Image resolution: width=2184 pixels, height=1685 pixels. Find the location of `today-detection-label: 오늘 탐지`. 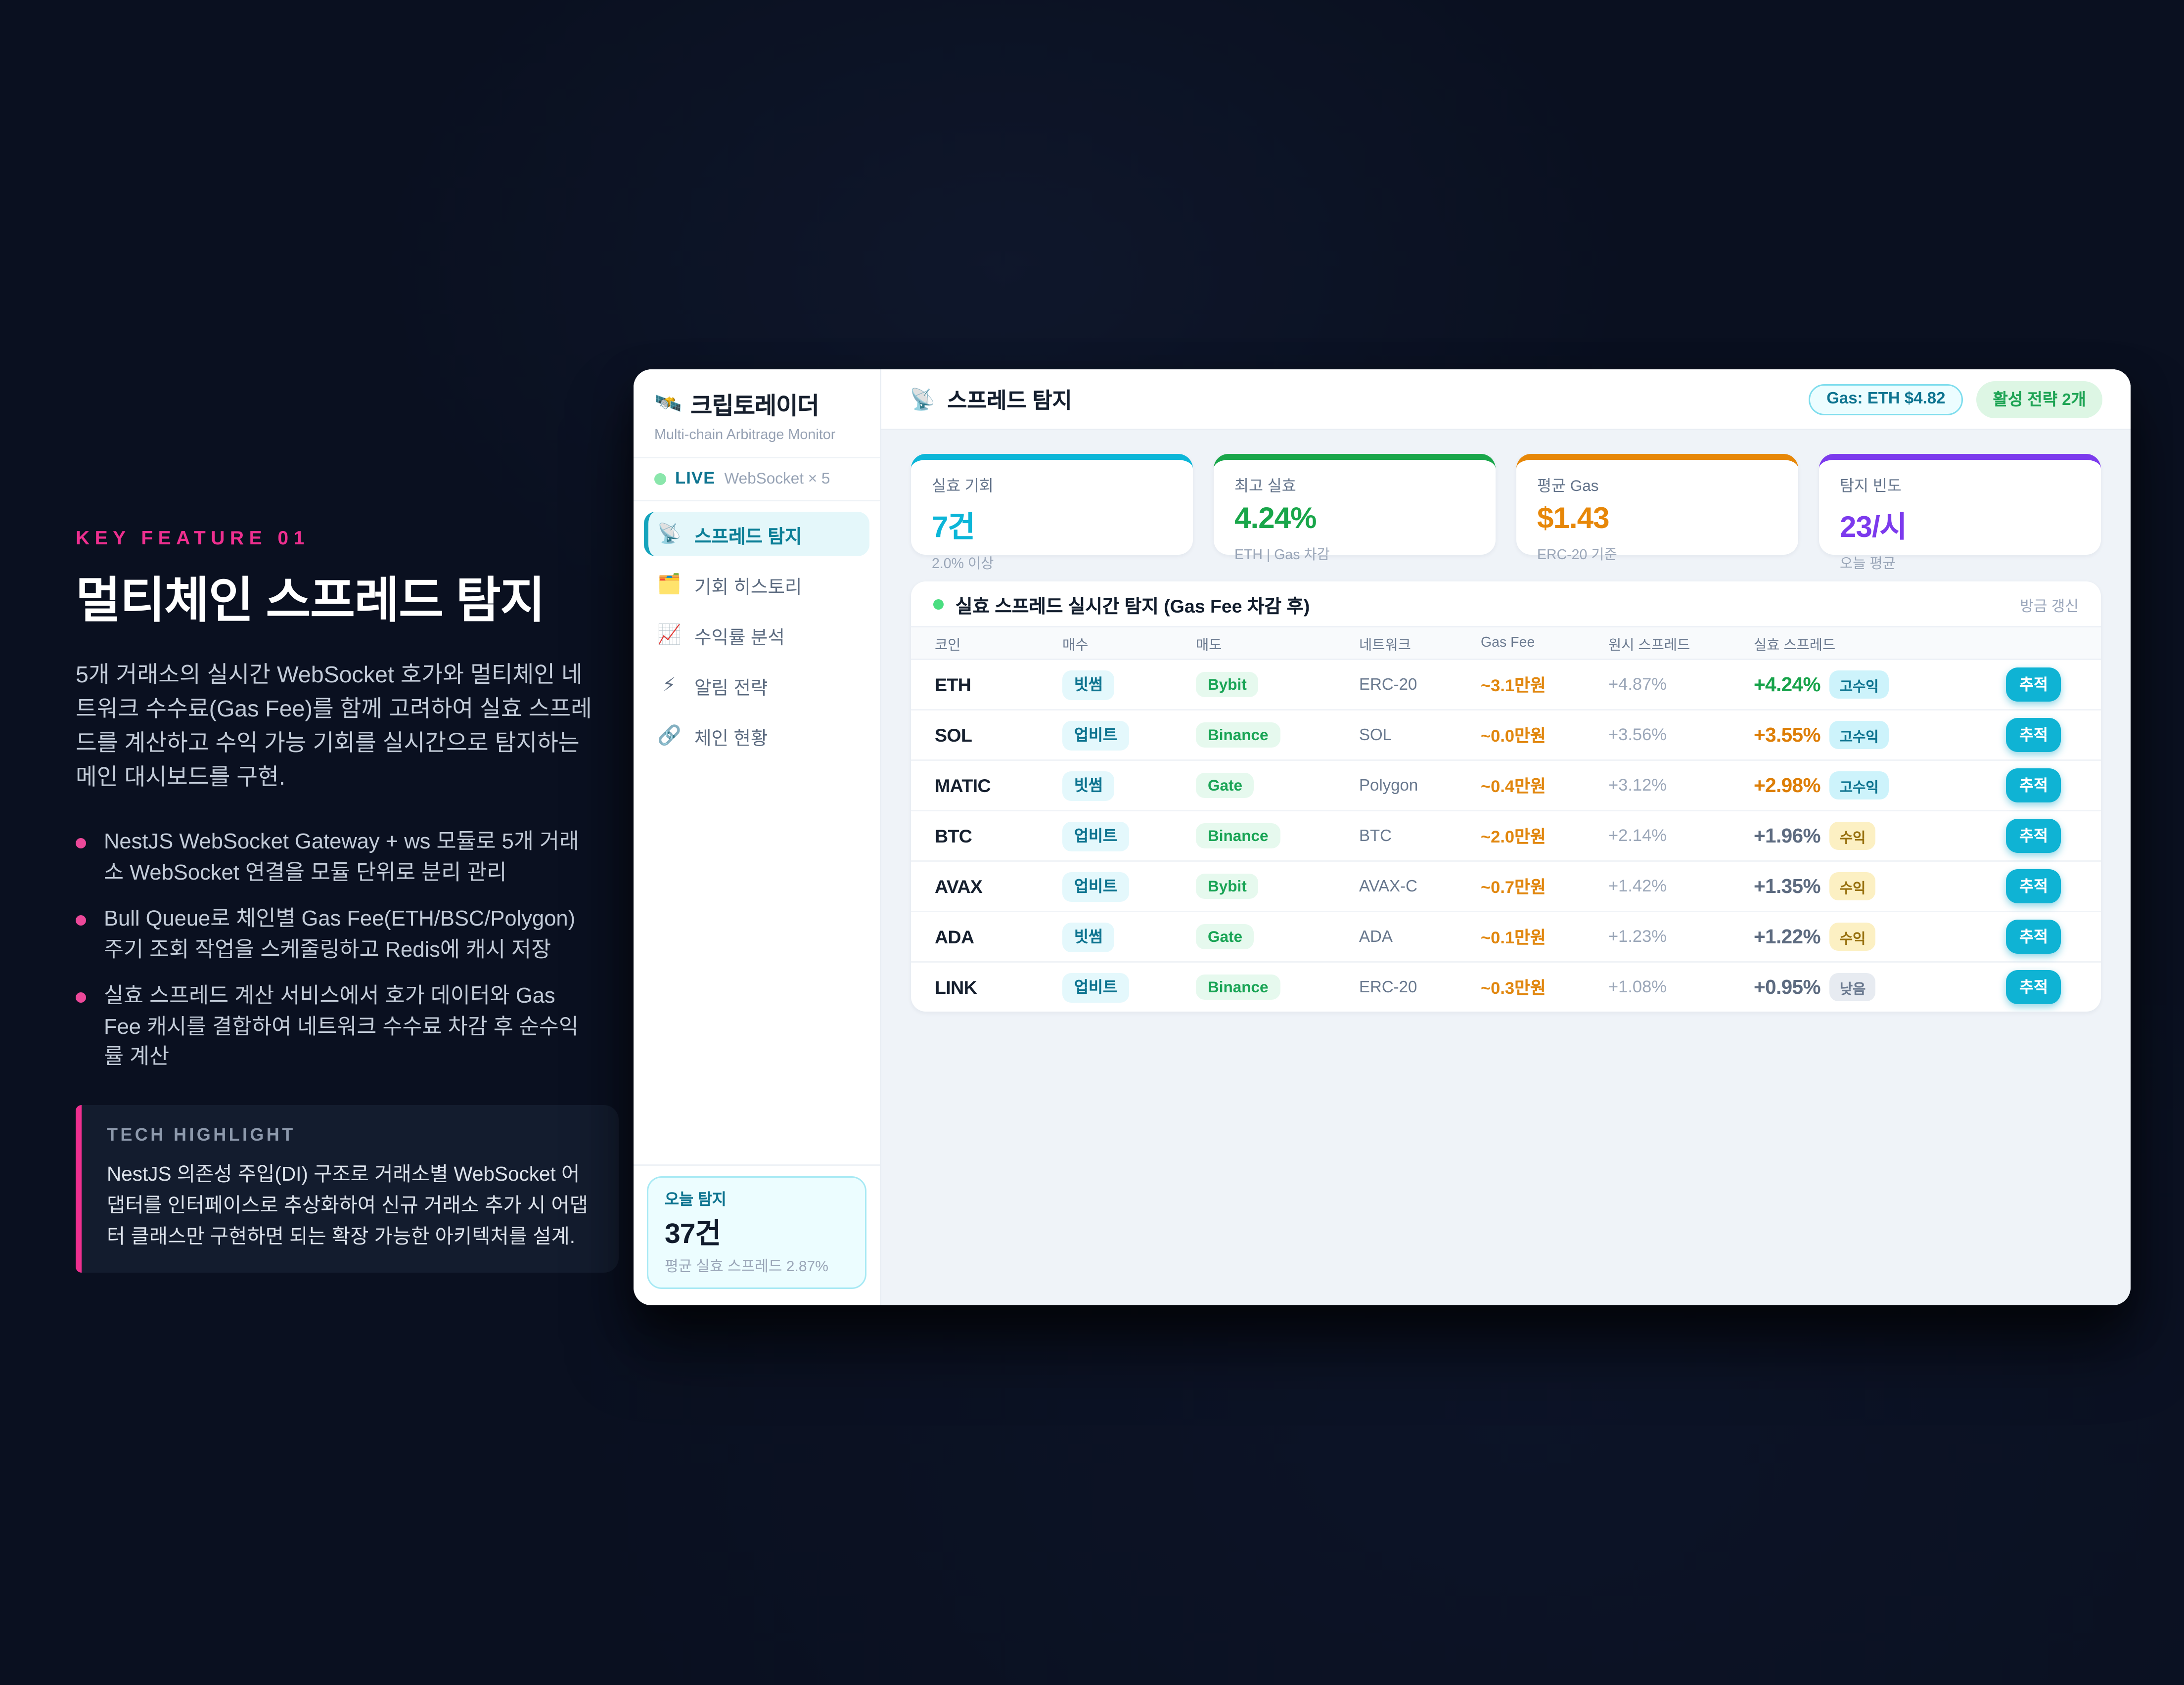

today-detection-label: 오늘 탐지 is located at coordinates (696, 1200).